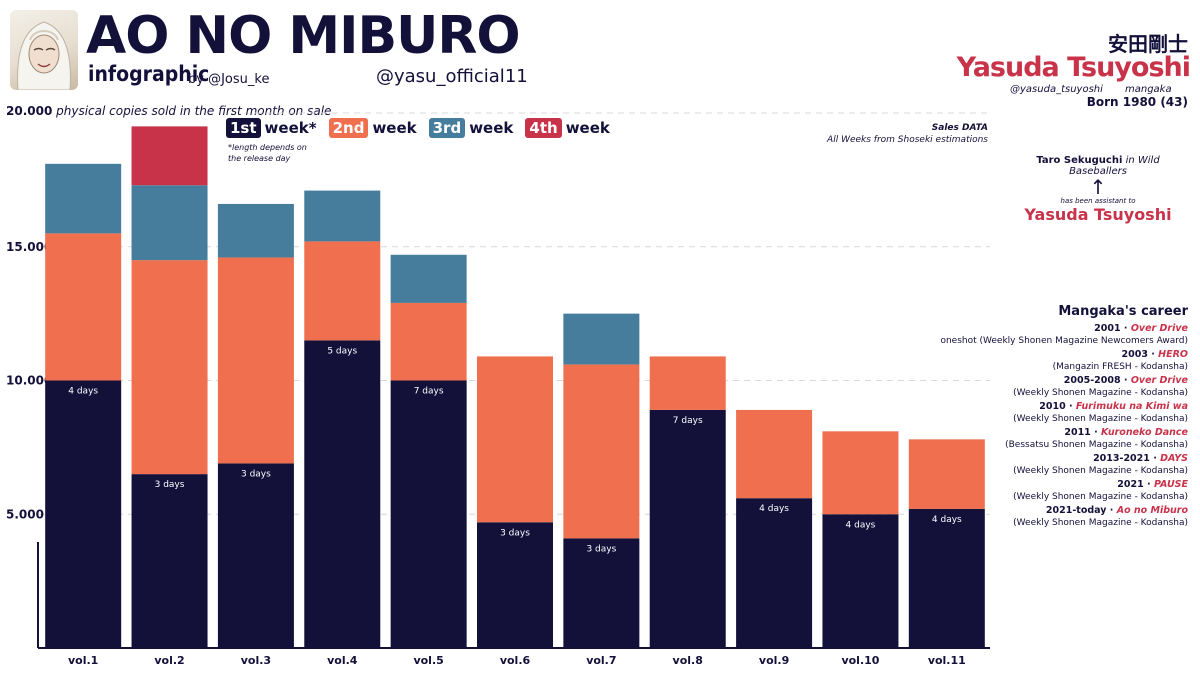 The height and width of the screenshot is (675, 1200). What do you see at coordinates (601, 660) in the screenshot?
I see `x-tick-label: vol.7` at bounding box center [601, 660].